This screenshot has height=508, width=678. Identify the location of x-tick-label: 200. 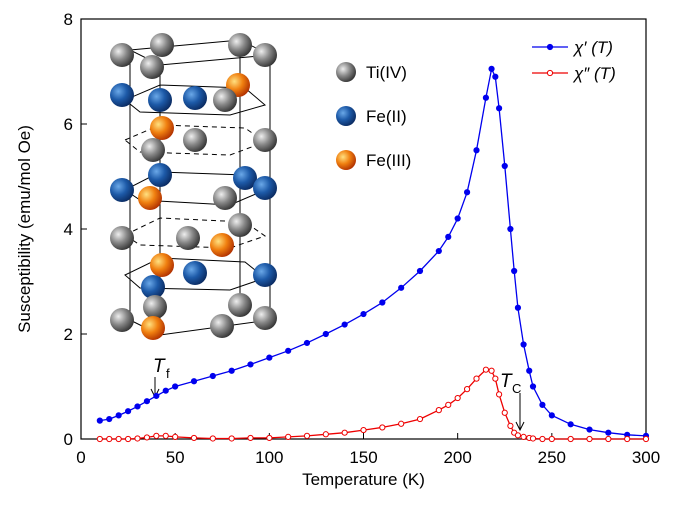
(457, 457).